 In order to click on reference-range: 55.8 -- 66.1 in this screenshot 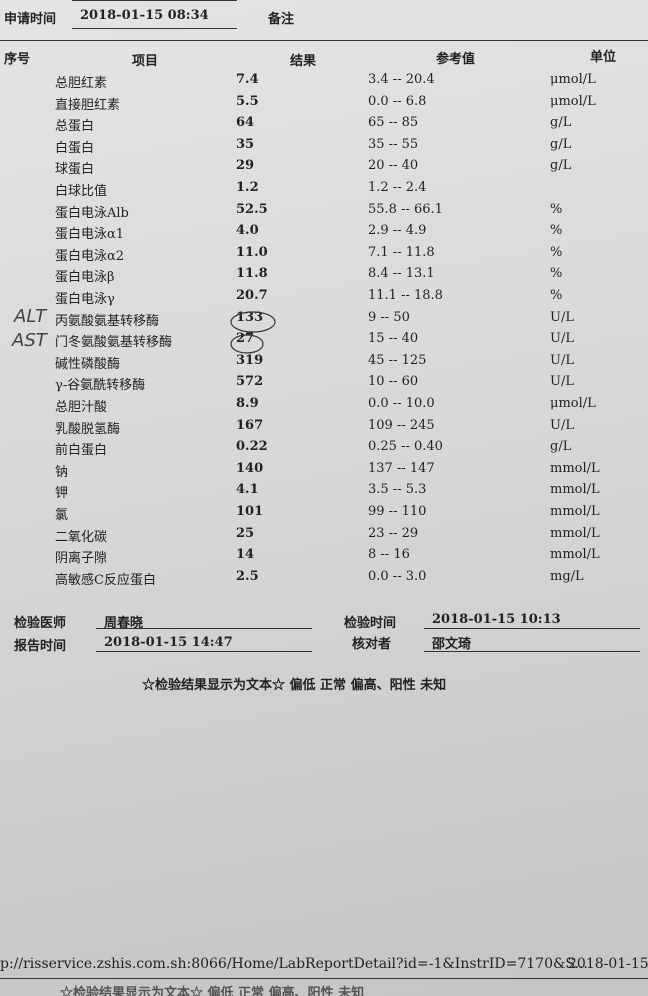, I will do `click(405, 209)`.